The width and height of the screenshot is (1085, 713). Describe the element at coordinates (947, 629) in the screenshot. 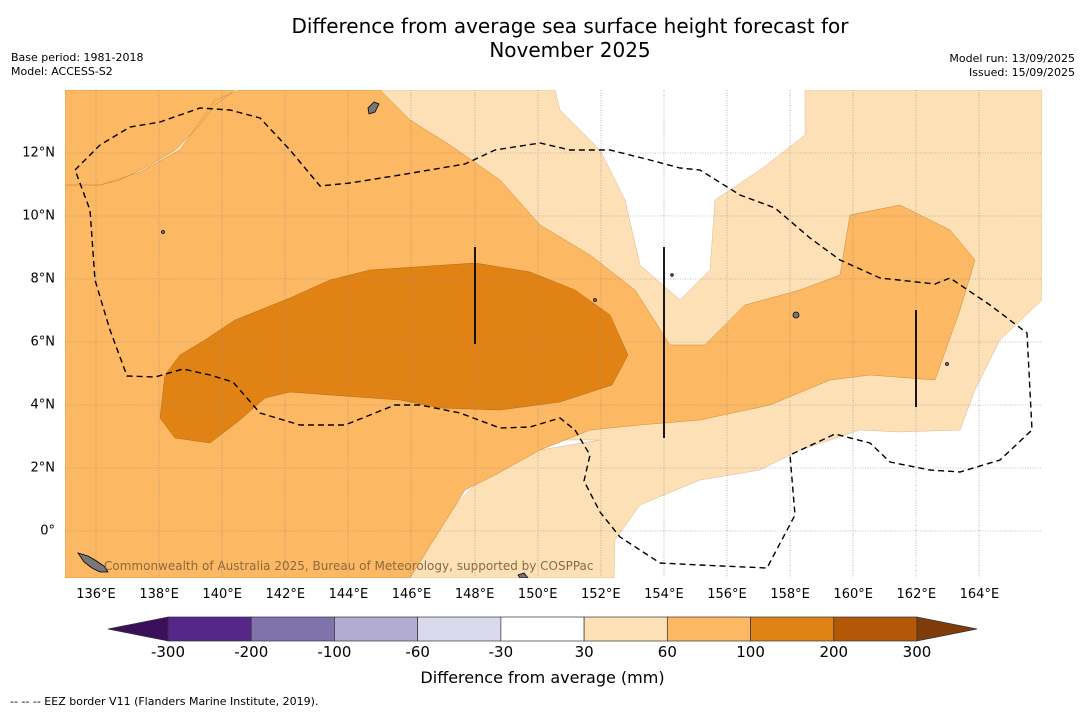

I see `colorbar-extend-high` at that location.